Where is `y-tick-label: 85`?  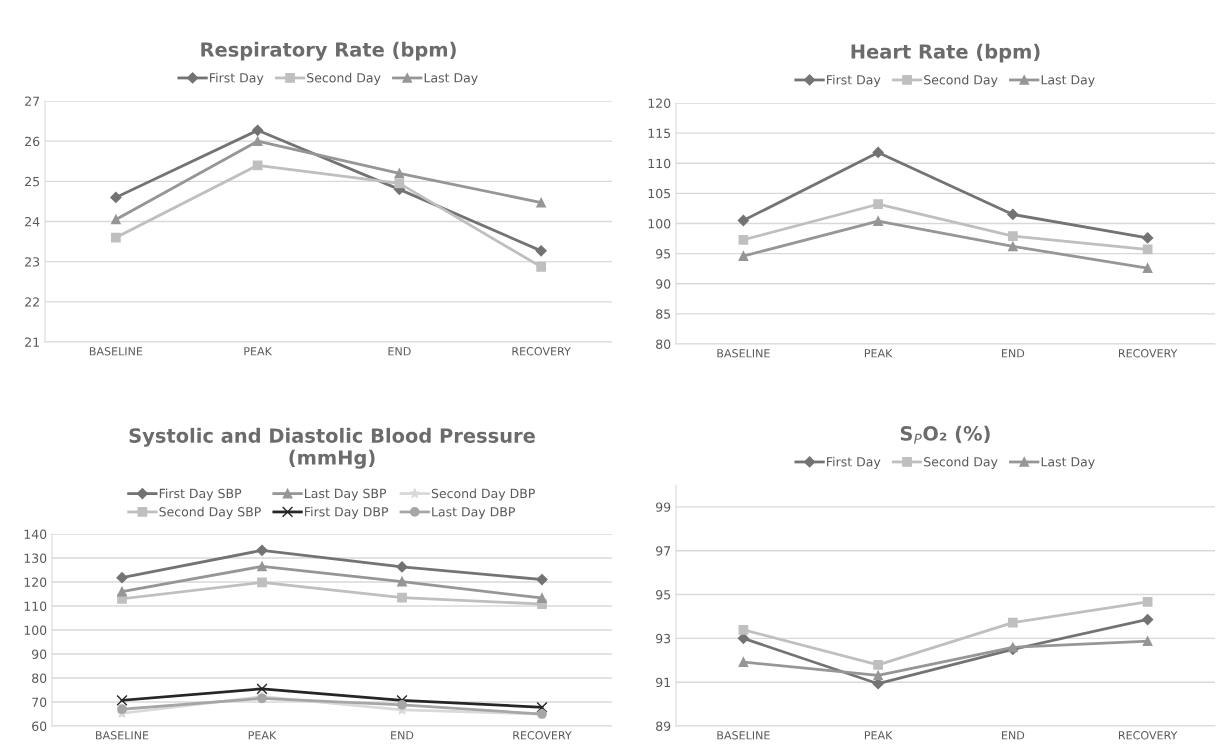 y-tick-label: 85 is located at coordinates (663, 314).